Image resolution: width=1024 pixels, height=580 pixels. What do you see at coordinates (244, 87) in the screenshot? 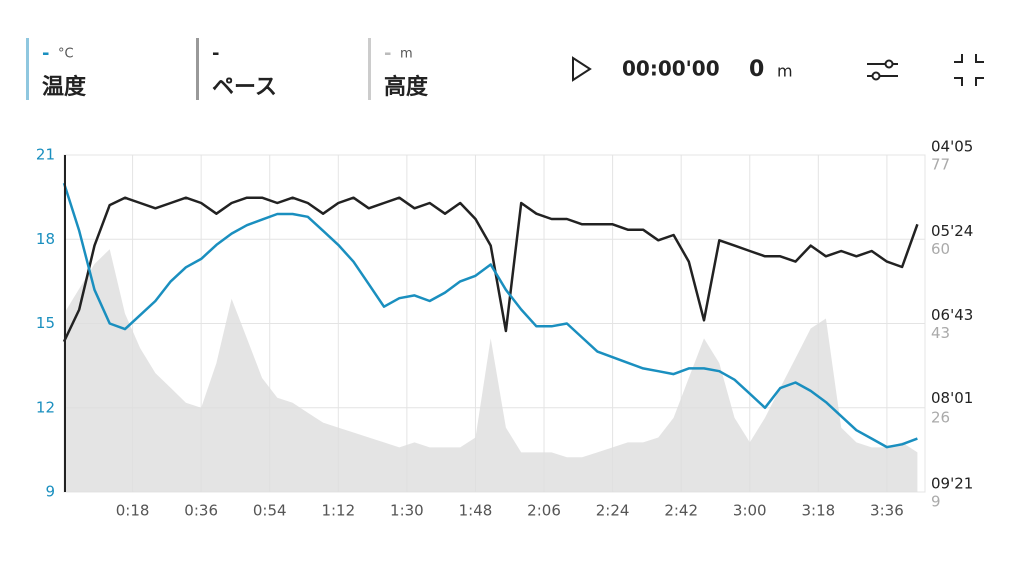
I see `legend-label: ペース` at bounding box center [244, 87].